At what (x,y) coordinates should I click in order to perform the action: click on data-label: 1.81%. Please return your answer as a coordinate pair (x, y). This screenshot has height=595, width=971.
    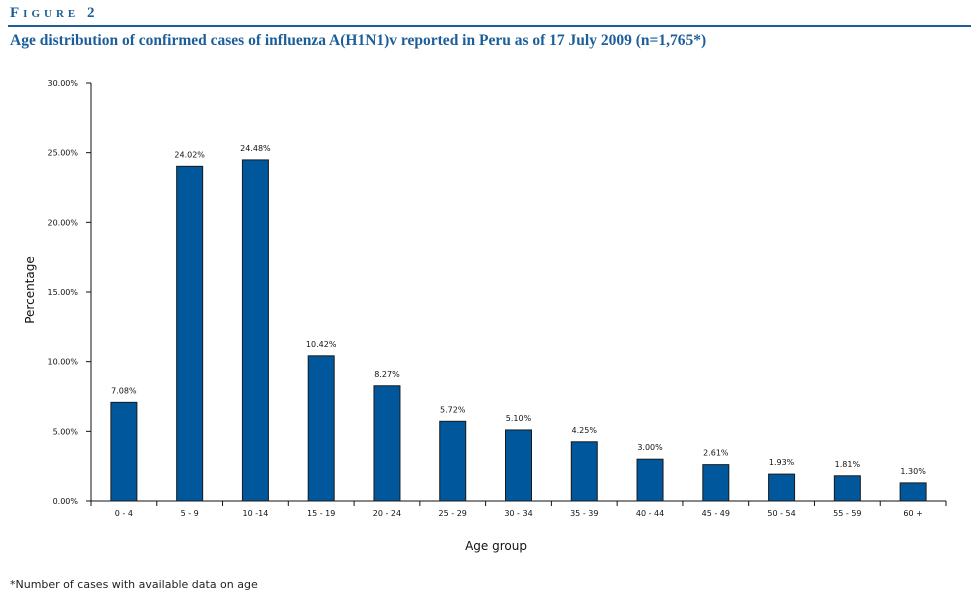
    Looking at the image, I should click on (848, 464).